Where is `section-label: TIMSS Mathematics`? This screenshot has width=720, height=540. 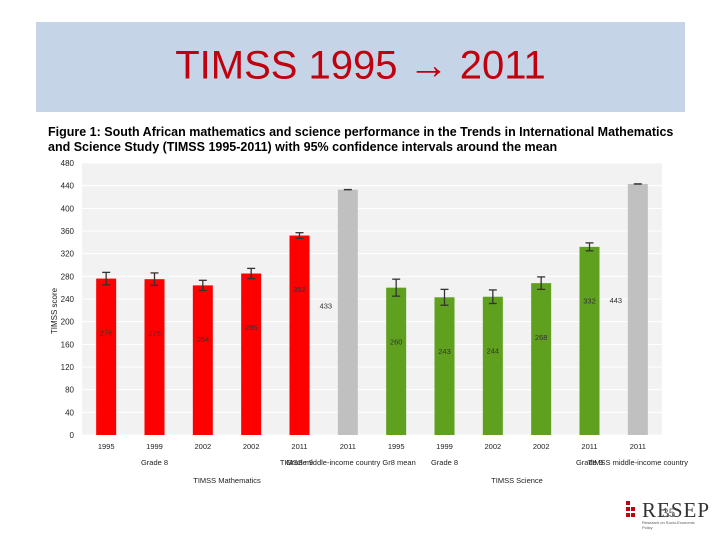 section-label: TIMSS Mathematics is located at coordinates (227, 480).